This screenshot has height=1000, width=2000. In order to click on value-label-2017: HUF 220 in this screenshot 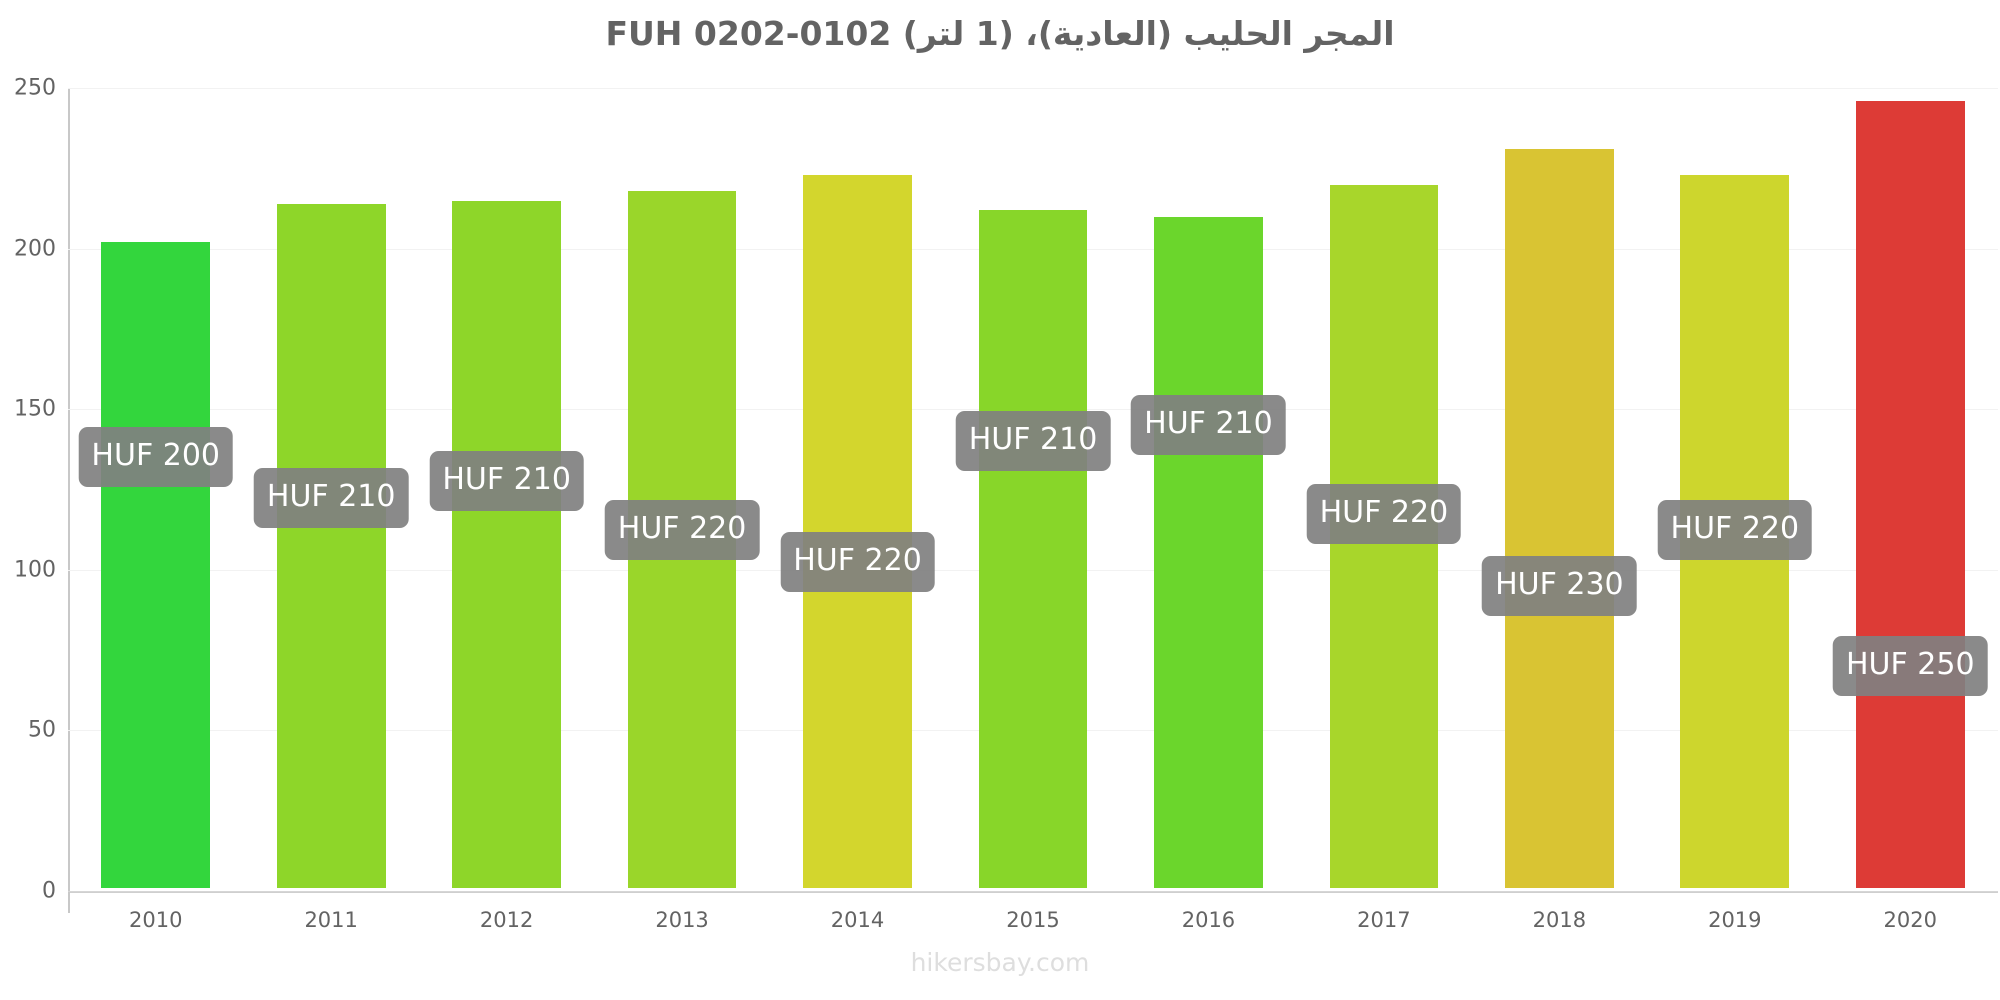, I will do `click(1384, 513)`.